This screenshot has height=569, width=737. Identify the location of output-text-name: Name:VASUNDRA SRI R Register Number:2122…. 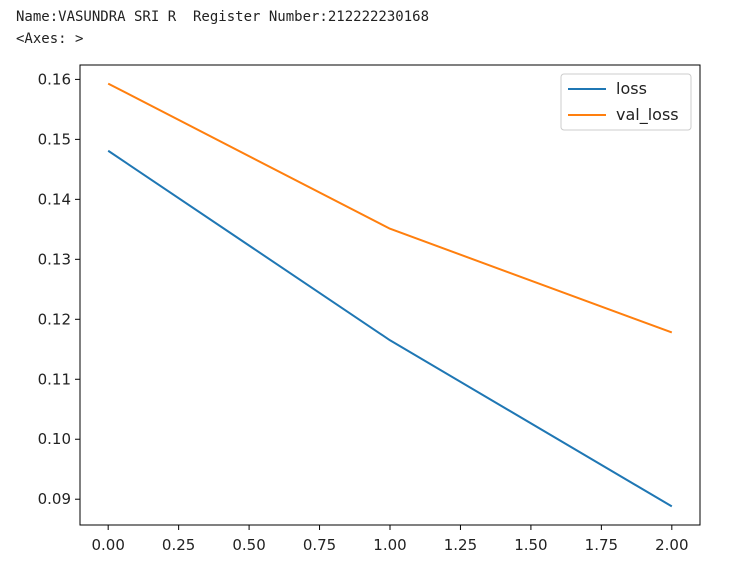
(223, 17).